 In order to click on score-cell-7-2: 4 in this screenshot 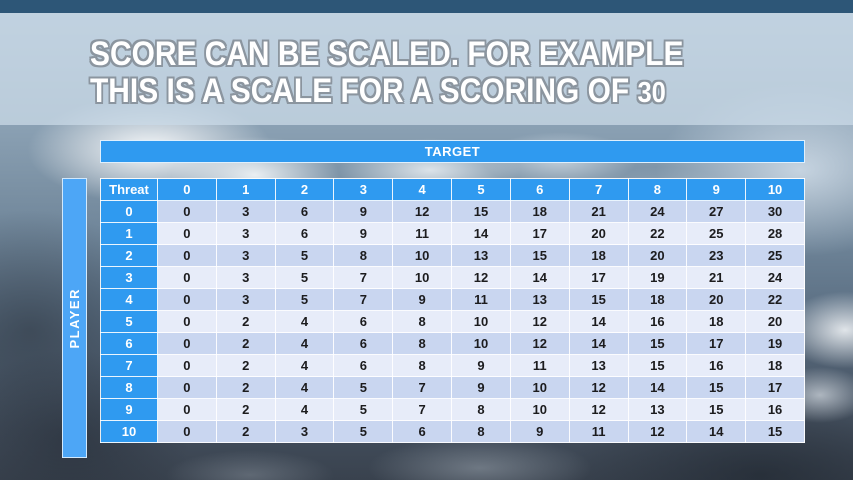, I will do `click(304, 365)`.